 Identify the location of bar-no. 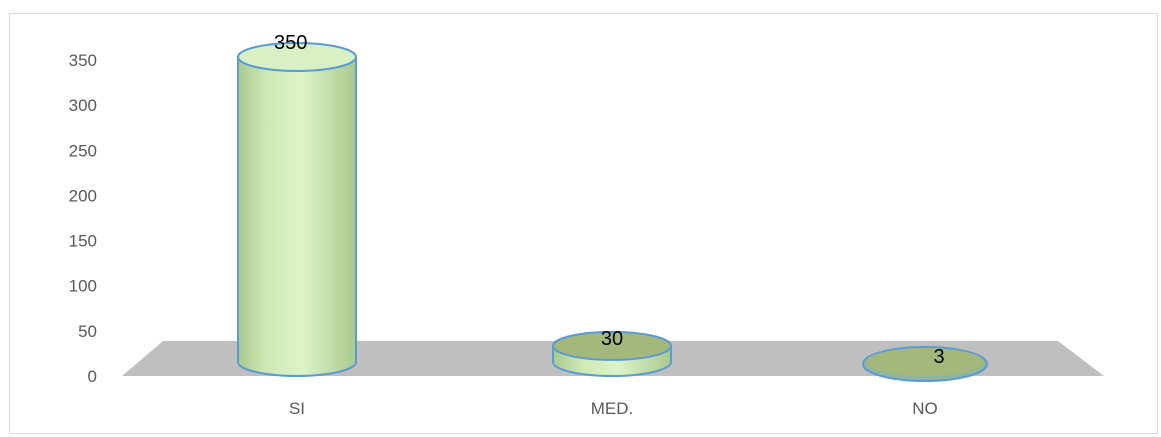
(925, 364).